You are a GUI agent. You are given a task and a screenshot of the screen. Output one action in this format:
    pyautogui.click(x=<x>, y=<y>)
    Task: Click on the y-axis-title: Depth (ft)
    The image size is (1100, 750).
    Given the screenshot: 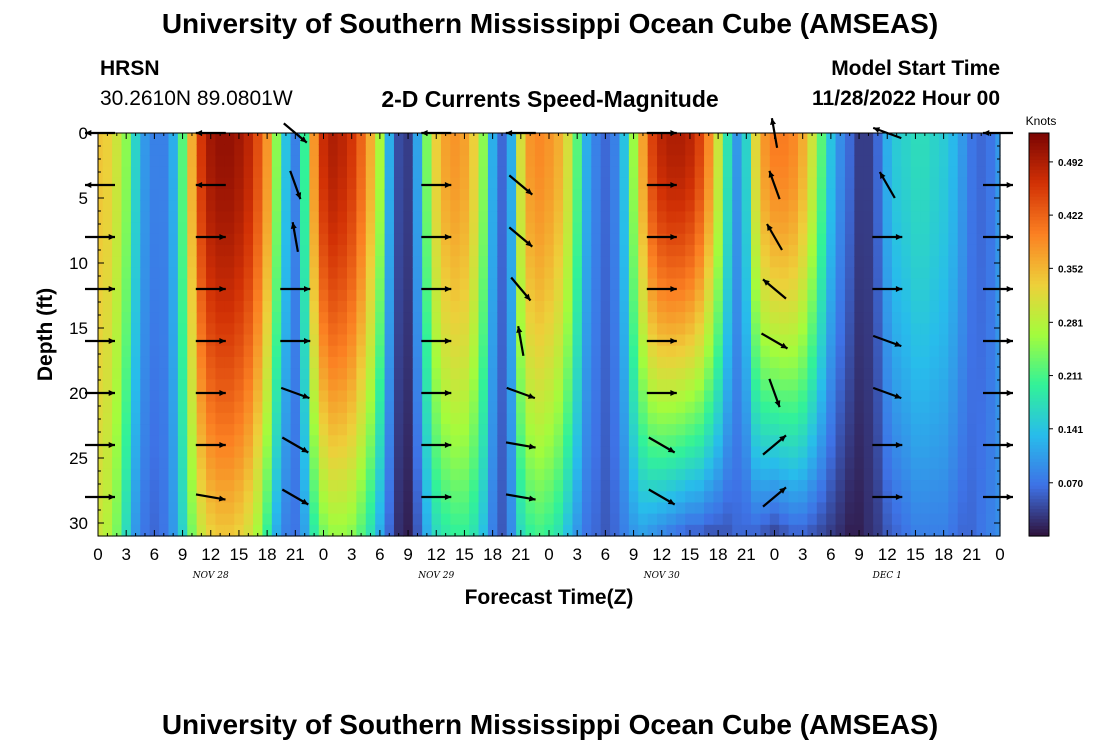 What is the action you would take?
    pyautogui.click(x=45, y=334)
    